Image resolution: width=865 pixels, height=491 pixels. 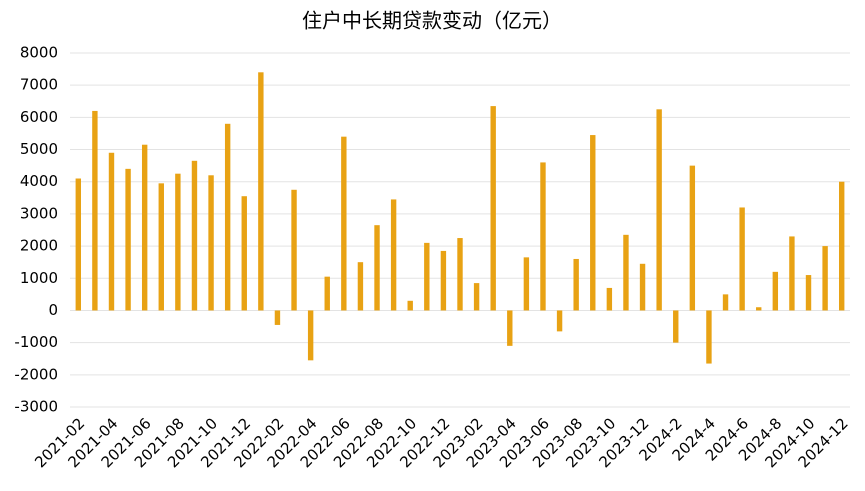 I want to click on y-tick-label: -3000, so click(x=36, y=407).